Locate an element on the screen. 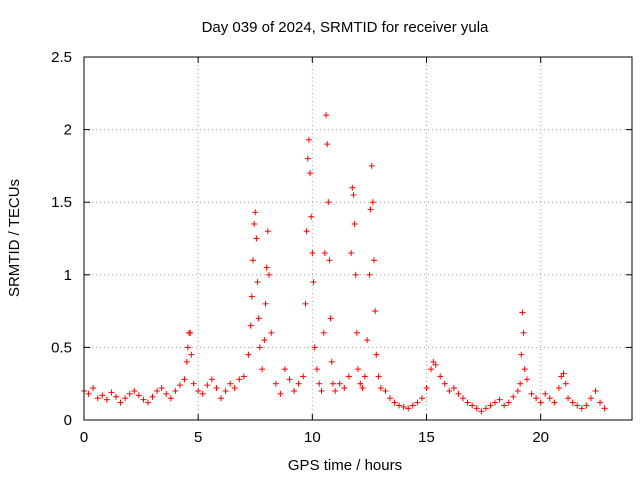 The image size is (640, 480). y-tick-label: 0 is located at coordinates (68, 420).